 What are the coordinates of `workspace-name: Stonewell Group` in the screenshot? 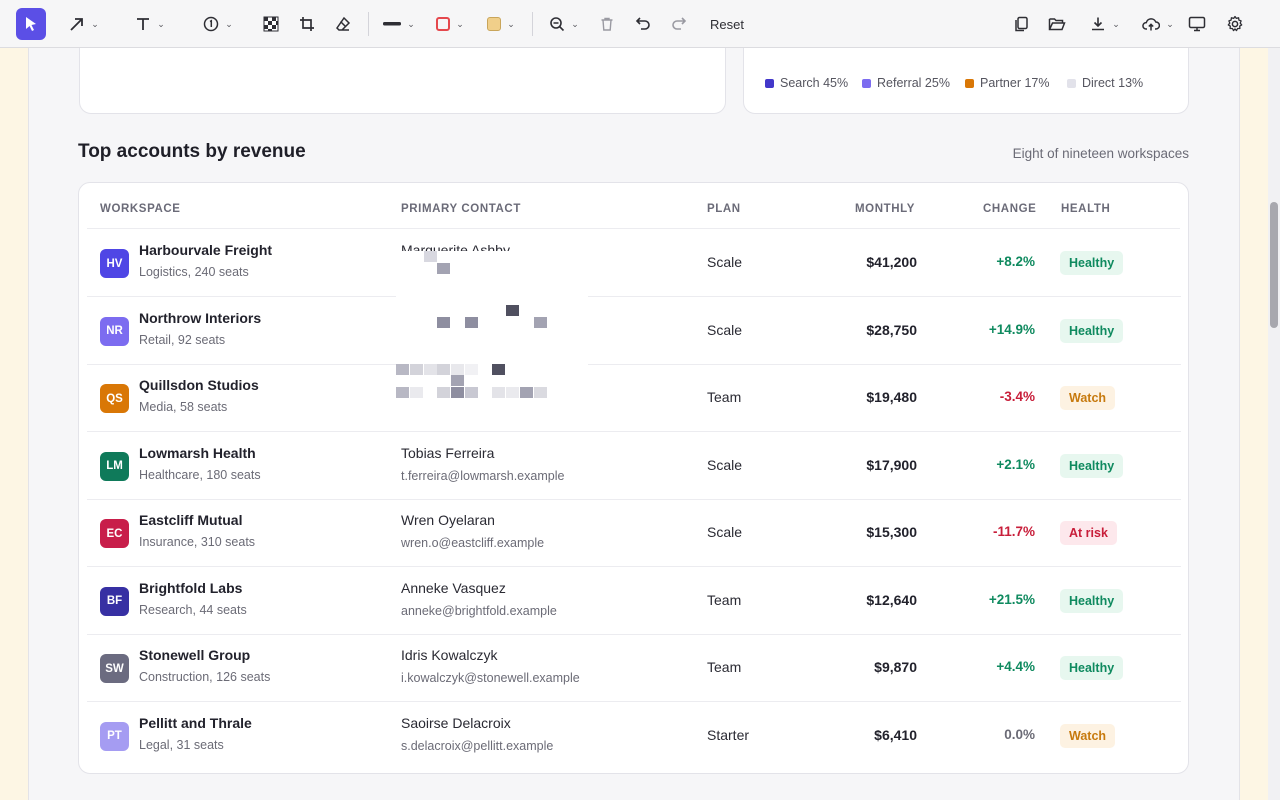 It's located at (195, 655).